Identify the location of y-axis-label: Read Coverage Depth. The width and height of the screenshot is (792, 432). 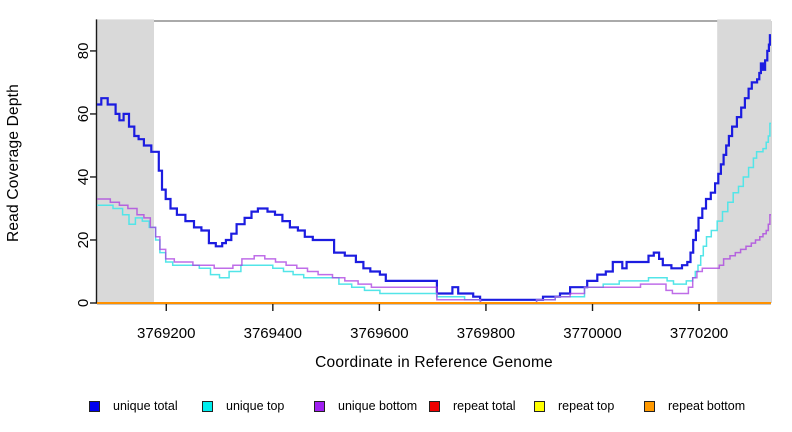
(13, 163).